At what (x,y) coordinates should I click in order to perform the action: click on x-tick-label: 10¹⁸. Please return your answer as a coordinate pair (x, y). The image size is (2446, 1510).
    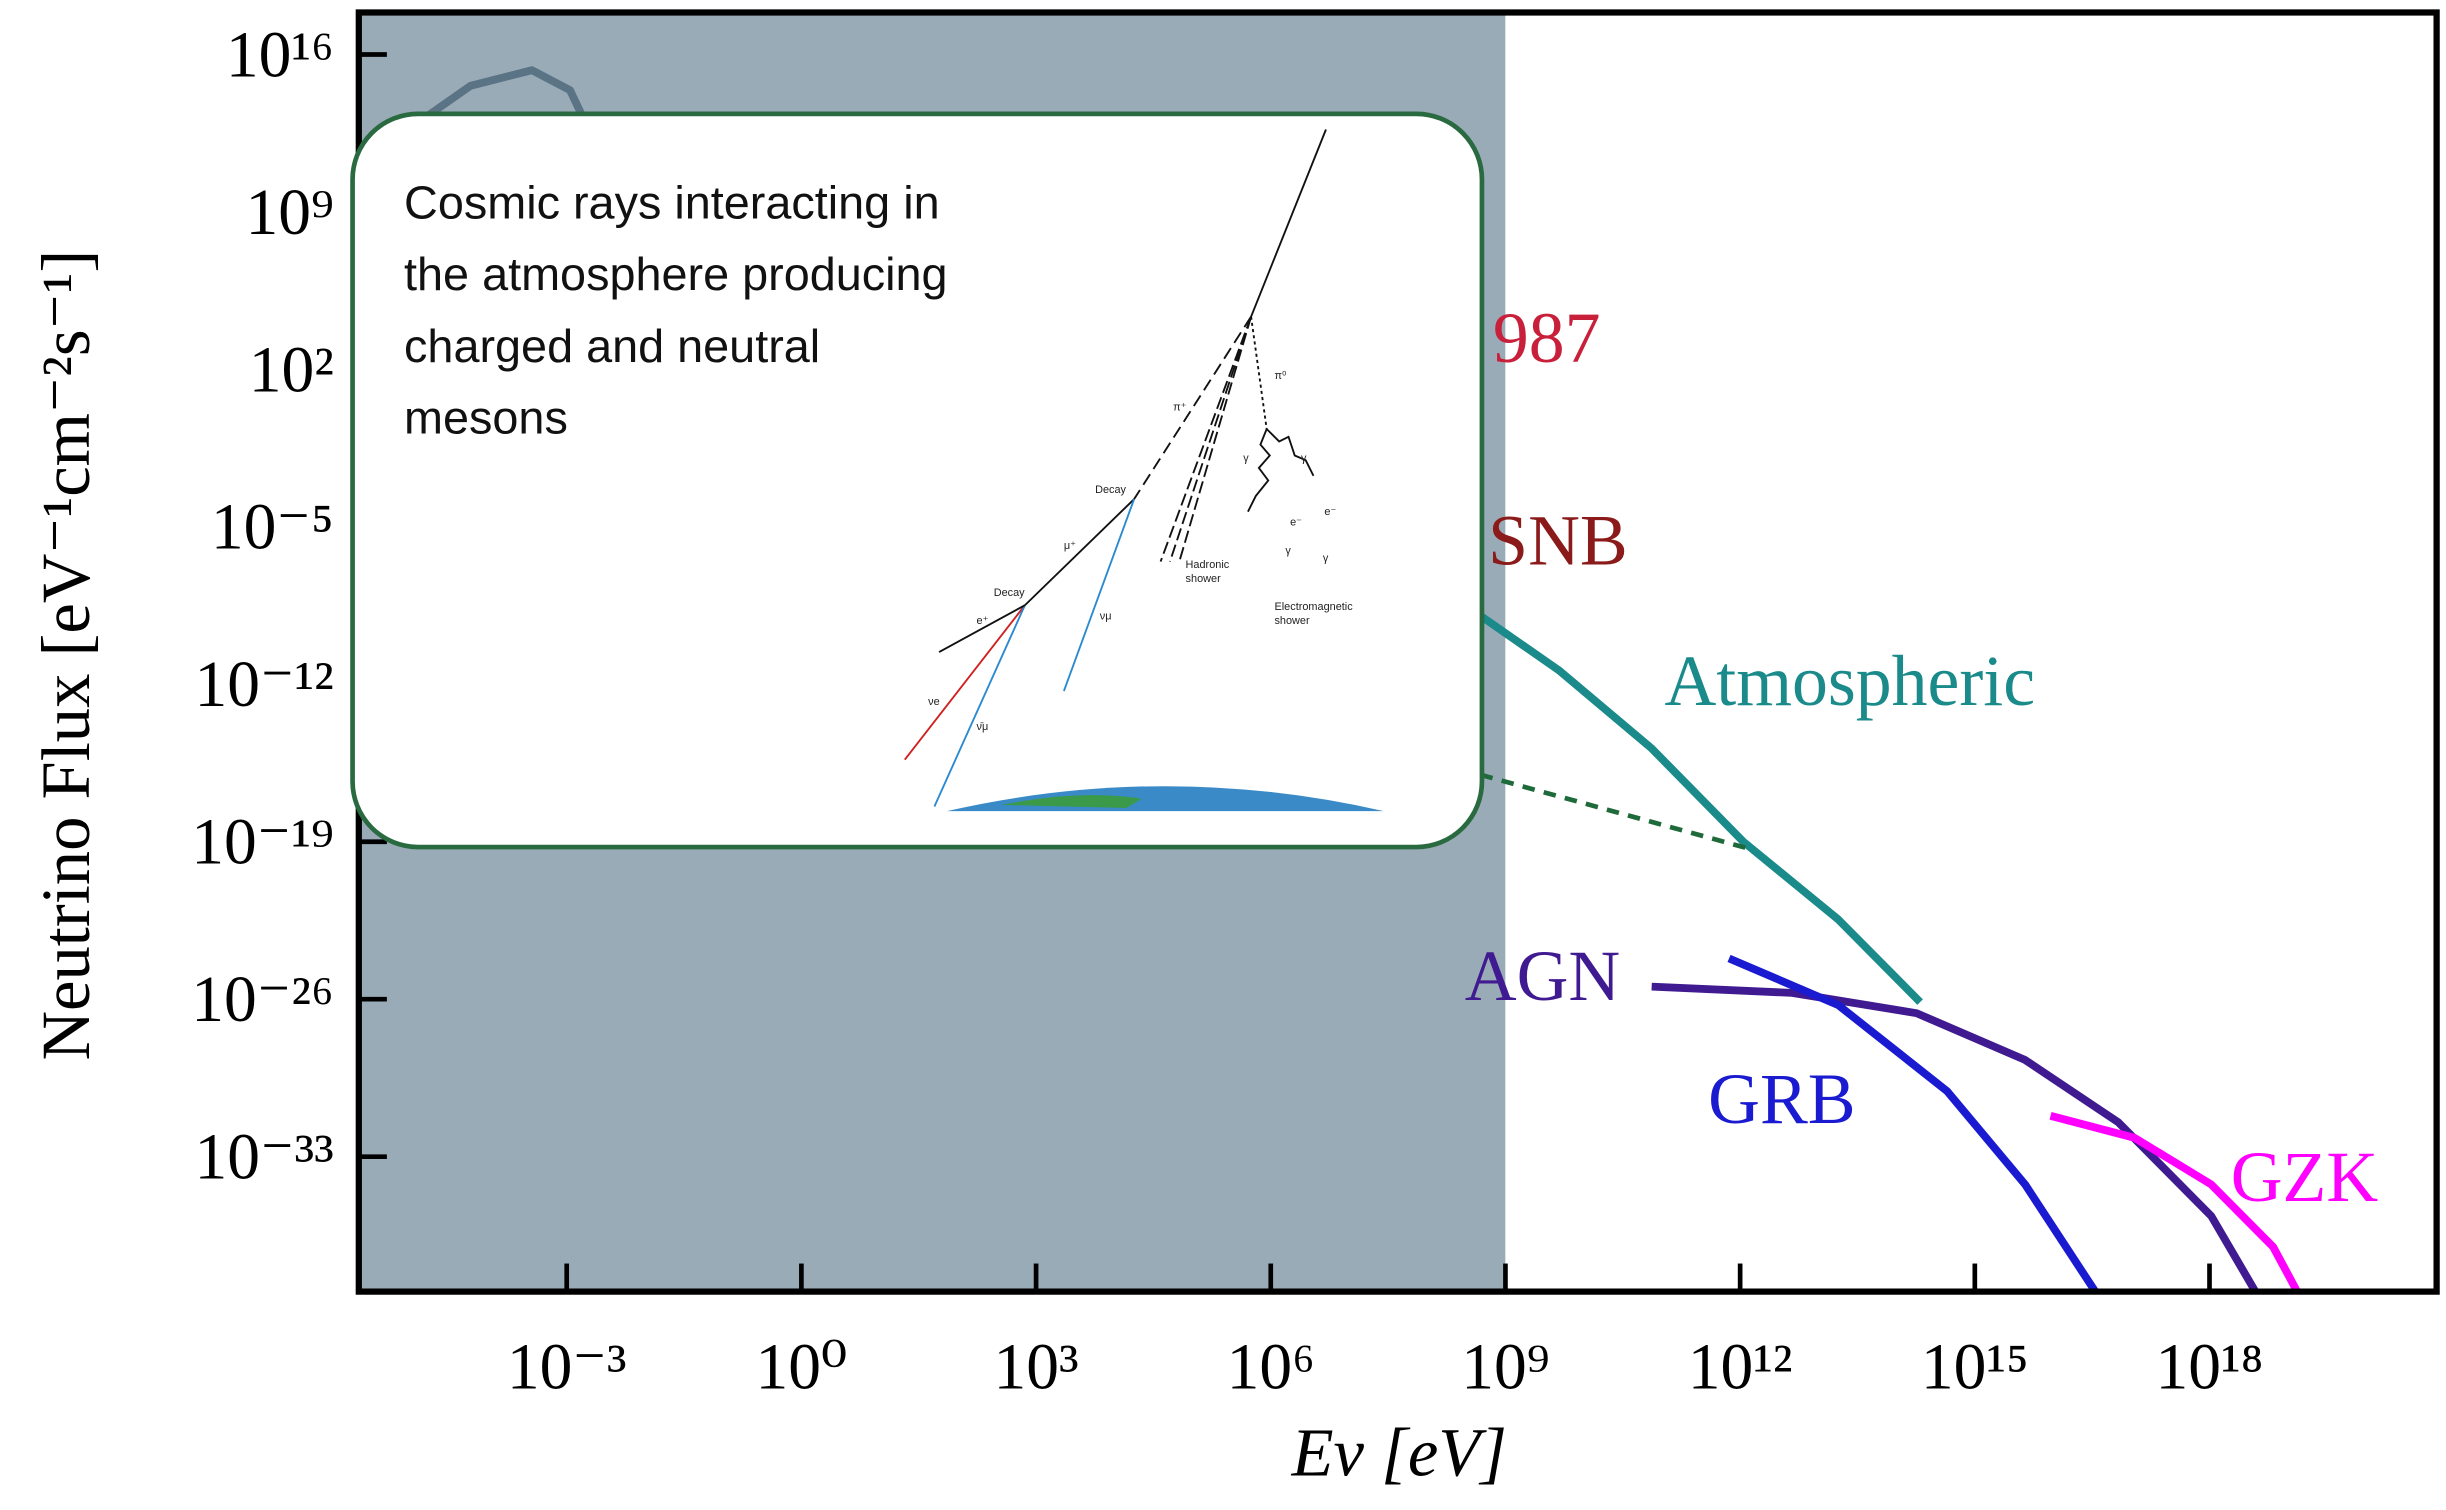
    Looking at the image, I should click on (2210, 1367).